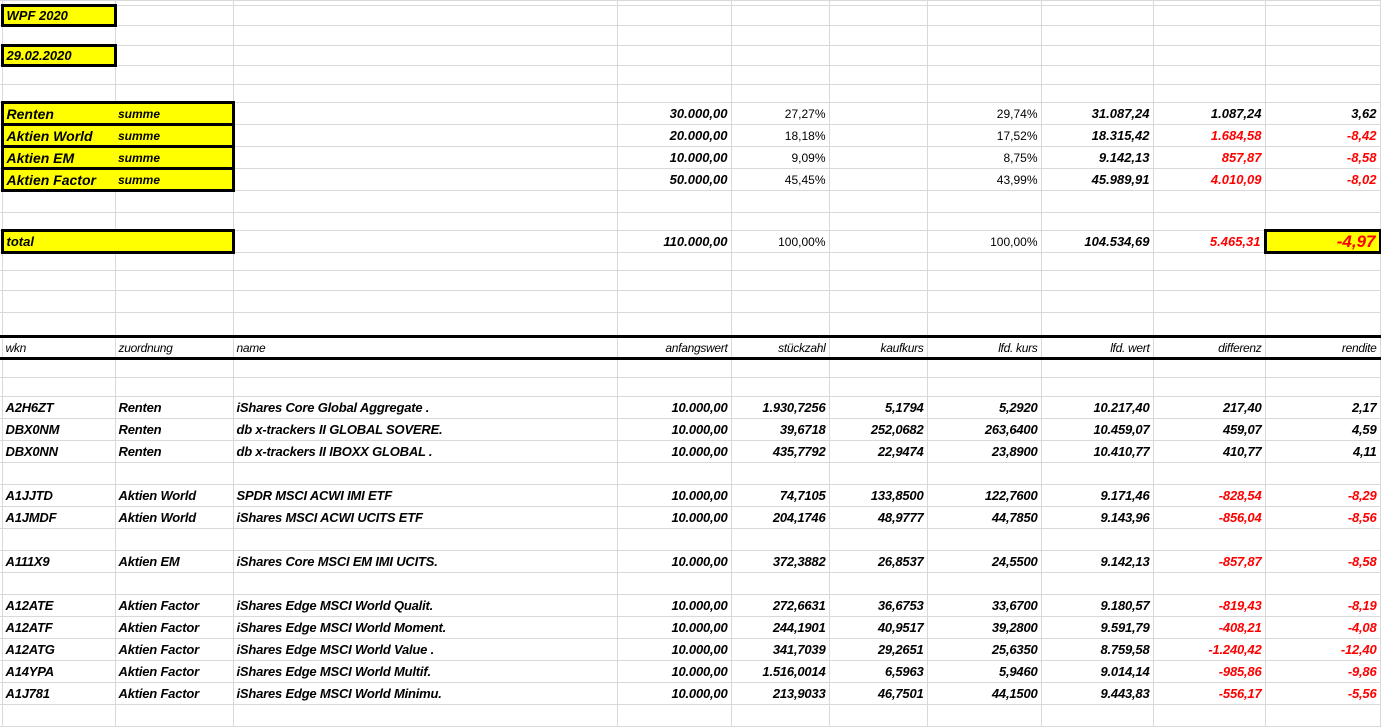 The height and width of the screenshot is (727, 1381). What do you see at coordinates (1209, 649) in the screenshot?
I see `position-differenz: -1.240,42` at bounding box center [1209, 649].